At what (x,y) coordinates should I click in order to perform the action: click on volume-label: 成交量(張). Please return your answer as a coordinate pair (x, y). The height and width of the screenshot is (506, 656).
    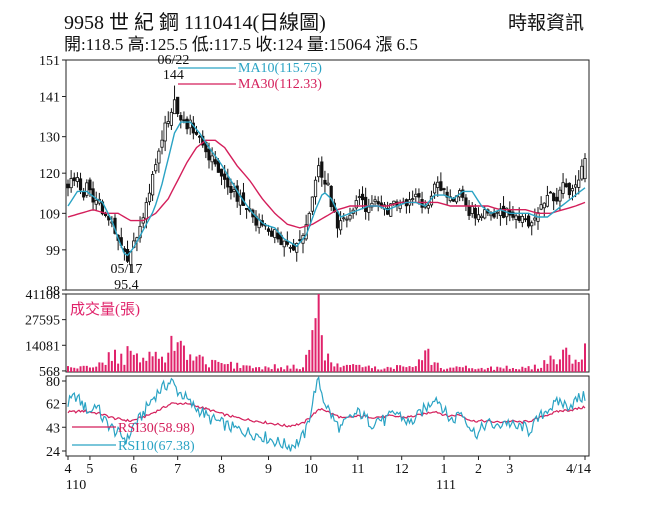
    Looking at the image, I should click on (105, 309).